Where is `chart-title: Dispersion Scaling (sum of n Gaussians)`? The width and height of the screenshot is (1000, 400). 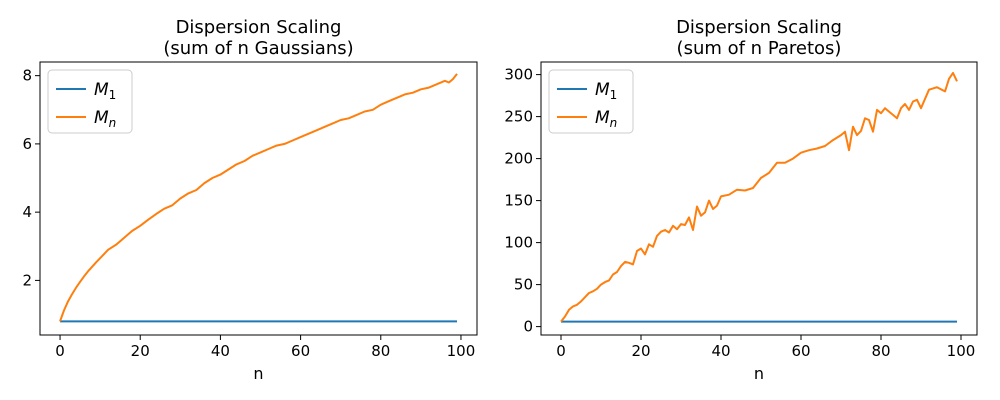 chart-title: Dispersion Scaling (sum of n Gaussians) is located at coordinates (258, 38).